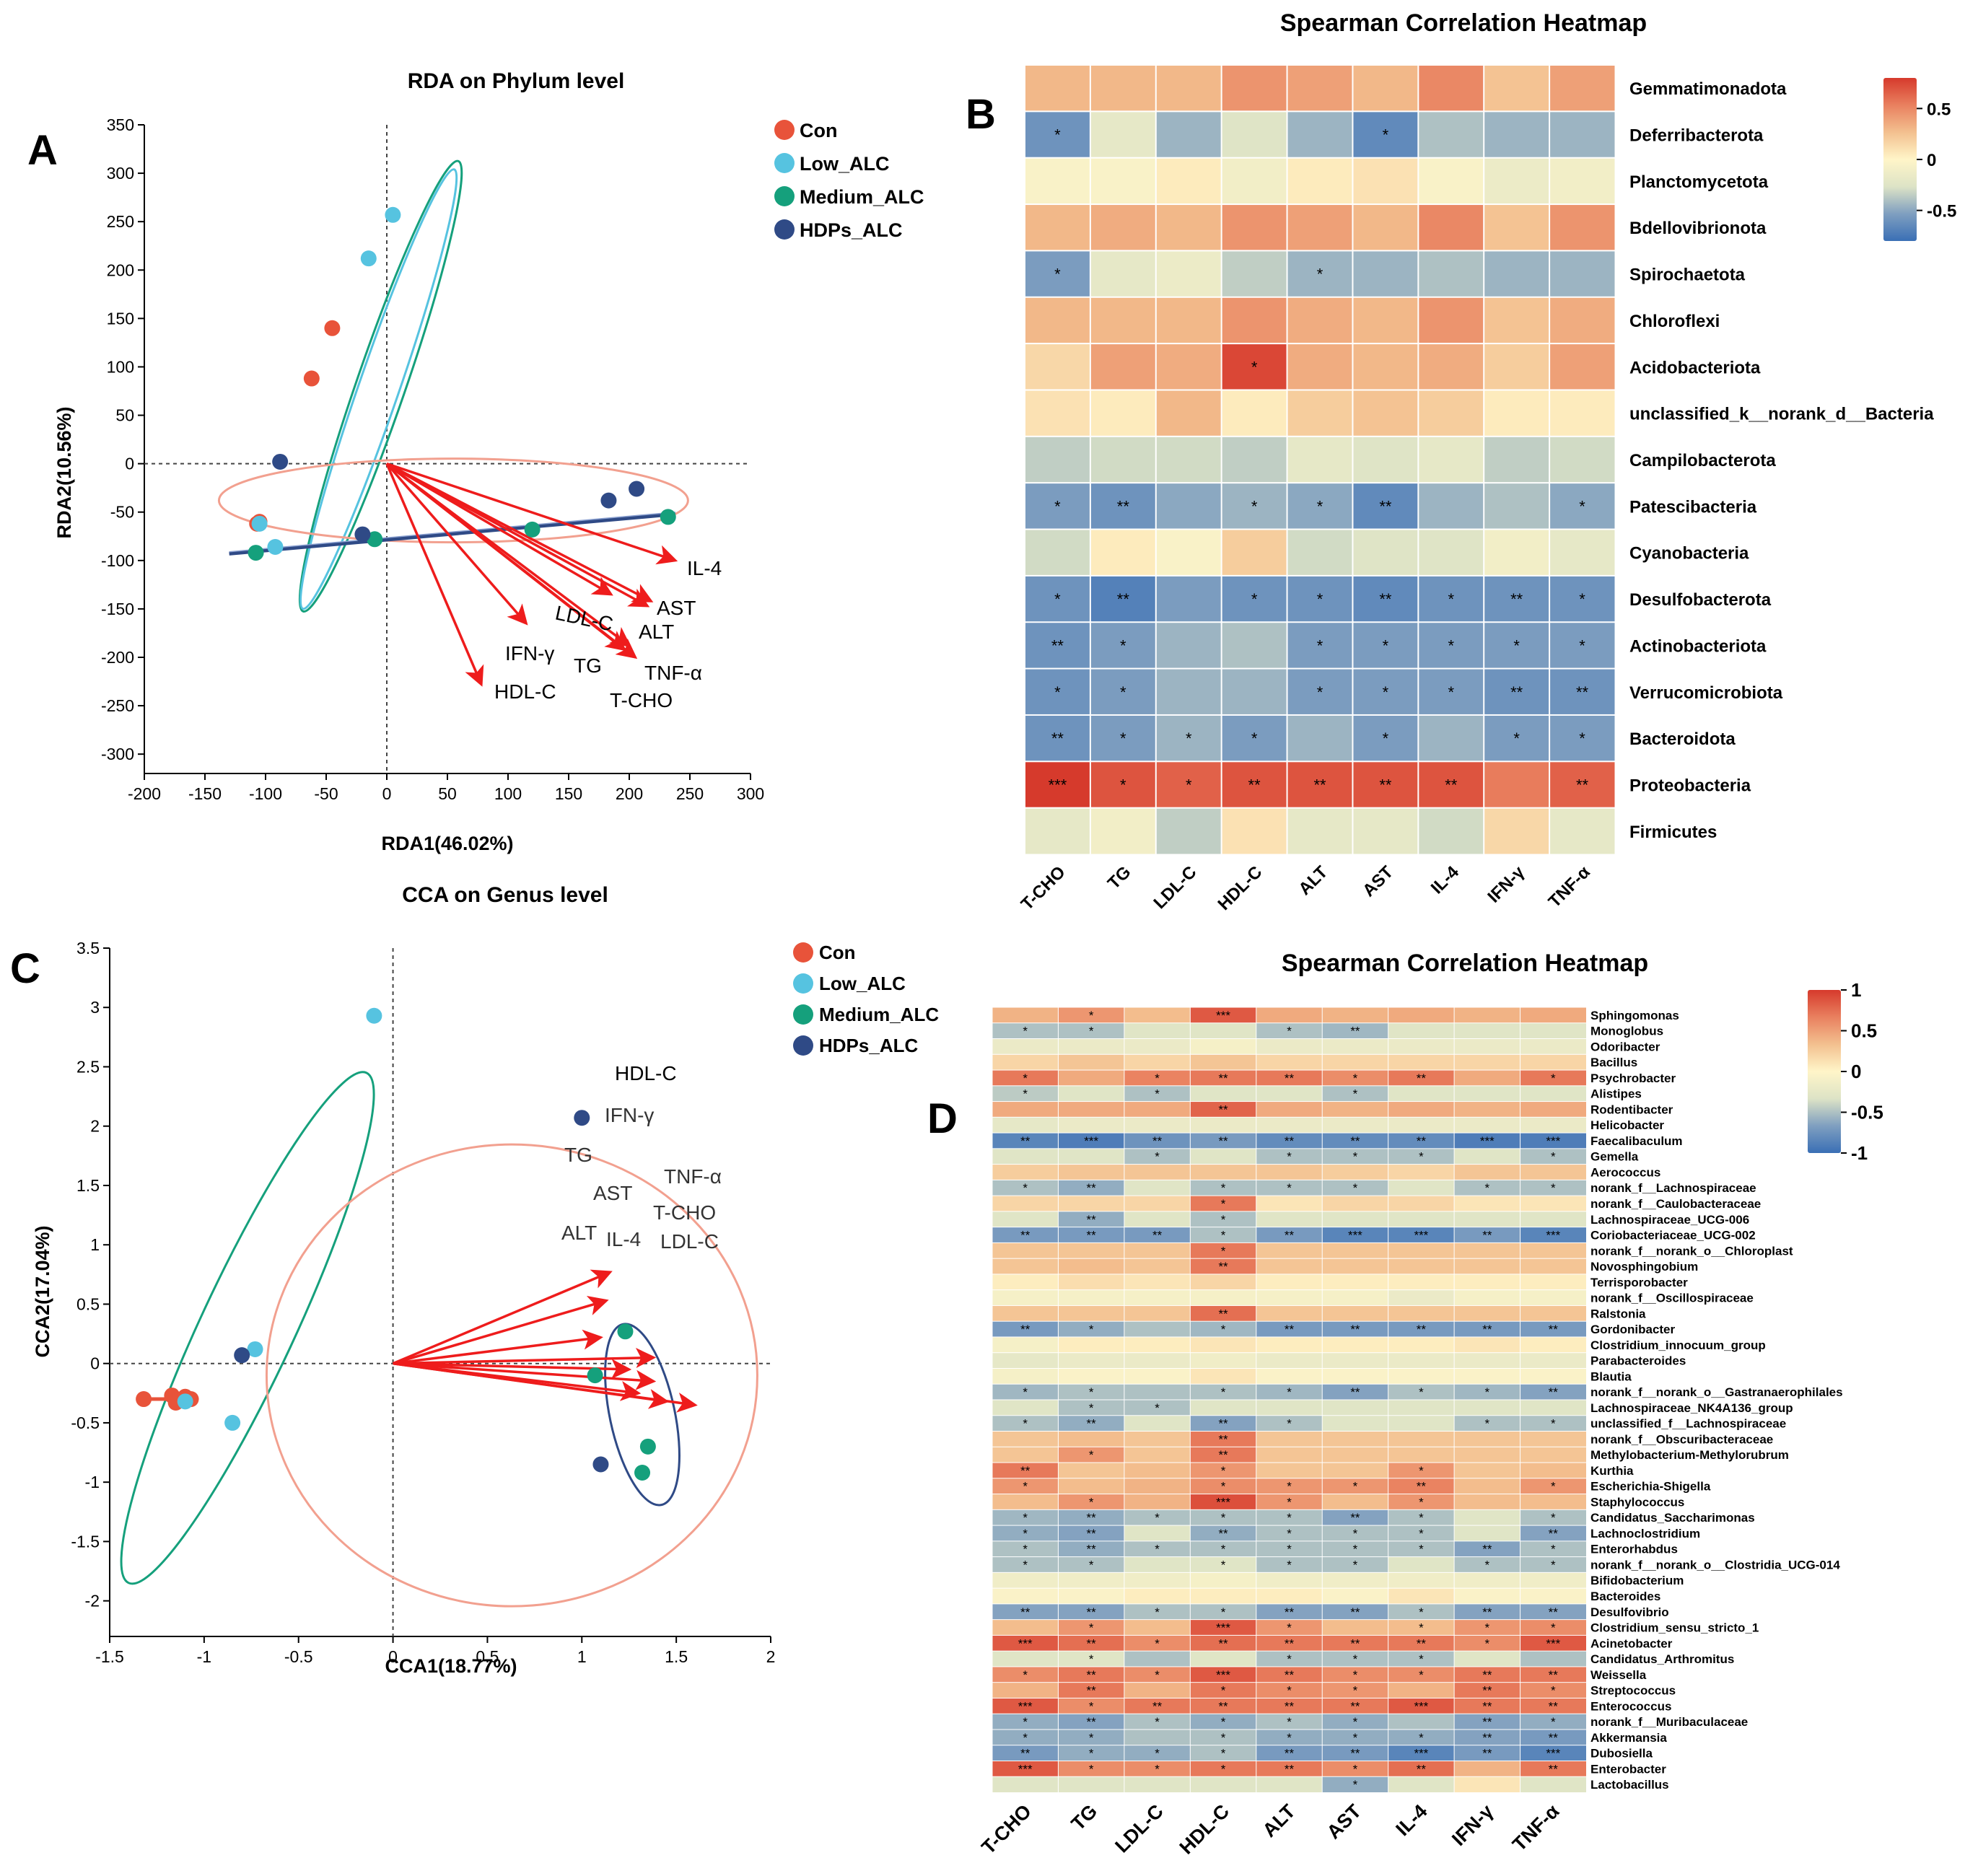  I want to click on legend-marker-medium_alc, so click(803, 1015).